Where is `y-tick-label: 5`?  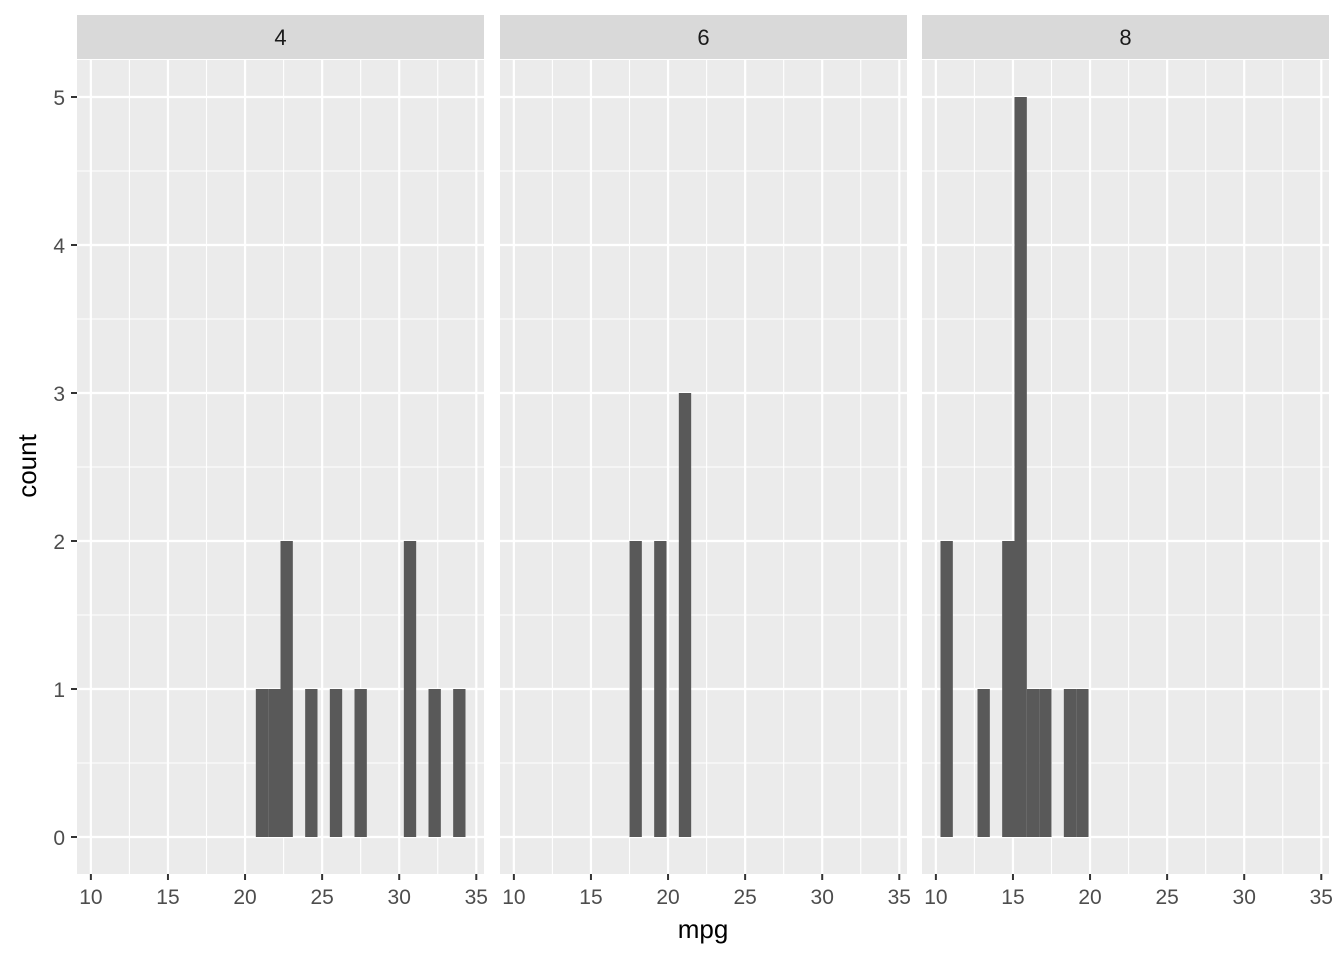 y-tick-label: 5 is located at coordinates (59, 98).